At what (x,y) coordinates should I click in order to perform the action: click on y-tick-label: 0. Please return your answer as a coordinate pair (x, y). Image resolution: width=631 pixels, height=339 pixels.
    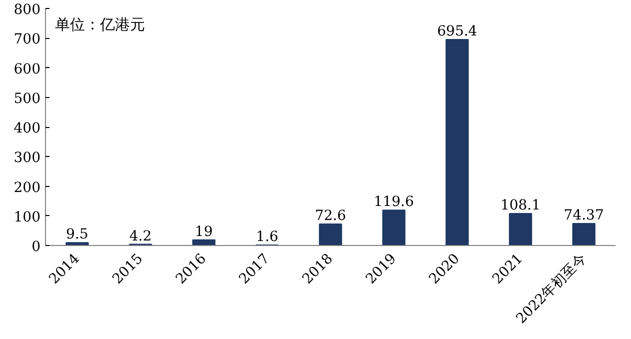
    Looking at the image, I should click on (36, 247).